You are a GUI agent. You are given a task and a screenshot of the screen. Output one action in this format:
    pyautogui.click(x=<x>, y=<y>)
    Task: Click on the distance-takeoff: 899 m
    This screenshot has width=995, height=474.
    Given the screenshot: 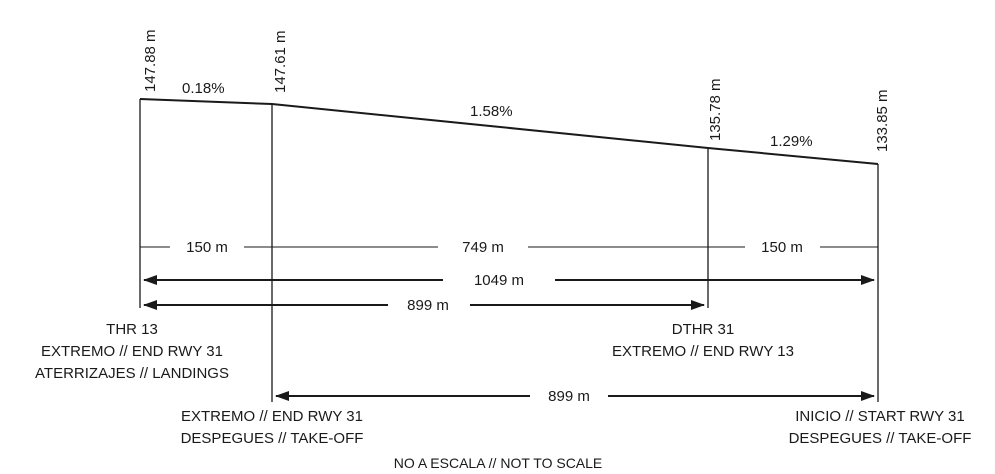 What is the action you would take?
    pyautogui.click(x=569, y=396)
    